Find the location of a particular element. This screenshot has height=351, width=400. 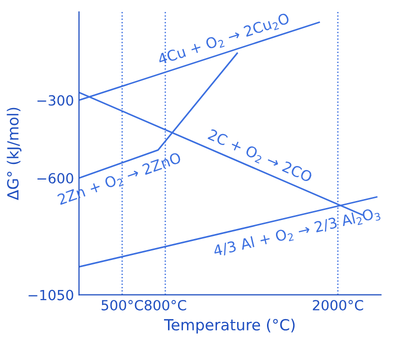

y-tick-label: −300 is located at coordinates (55, 100).